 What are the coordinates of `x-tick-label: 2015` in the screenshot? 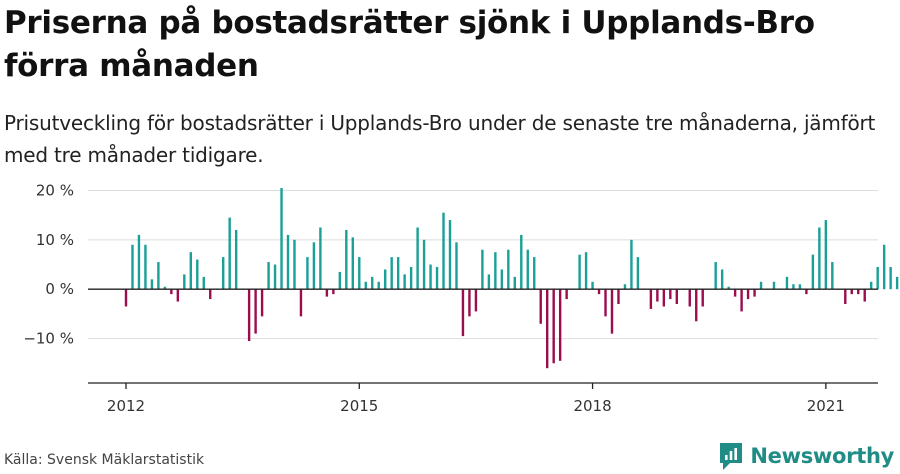 It's located at (359, 406).